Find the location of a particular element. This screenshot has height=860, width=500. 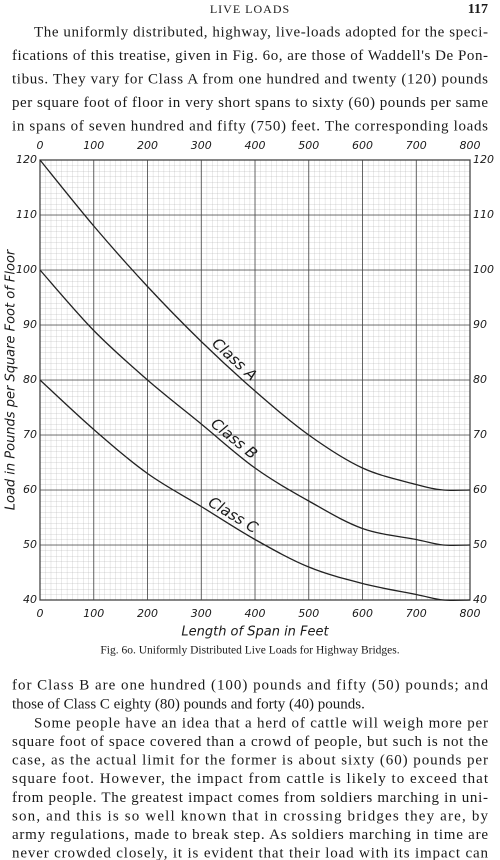

y-axis-label: Load in Pounds per Square Foot of Floor is located at coordinates (11, 379).